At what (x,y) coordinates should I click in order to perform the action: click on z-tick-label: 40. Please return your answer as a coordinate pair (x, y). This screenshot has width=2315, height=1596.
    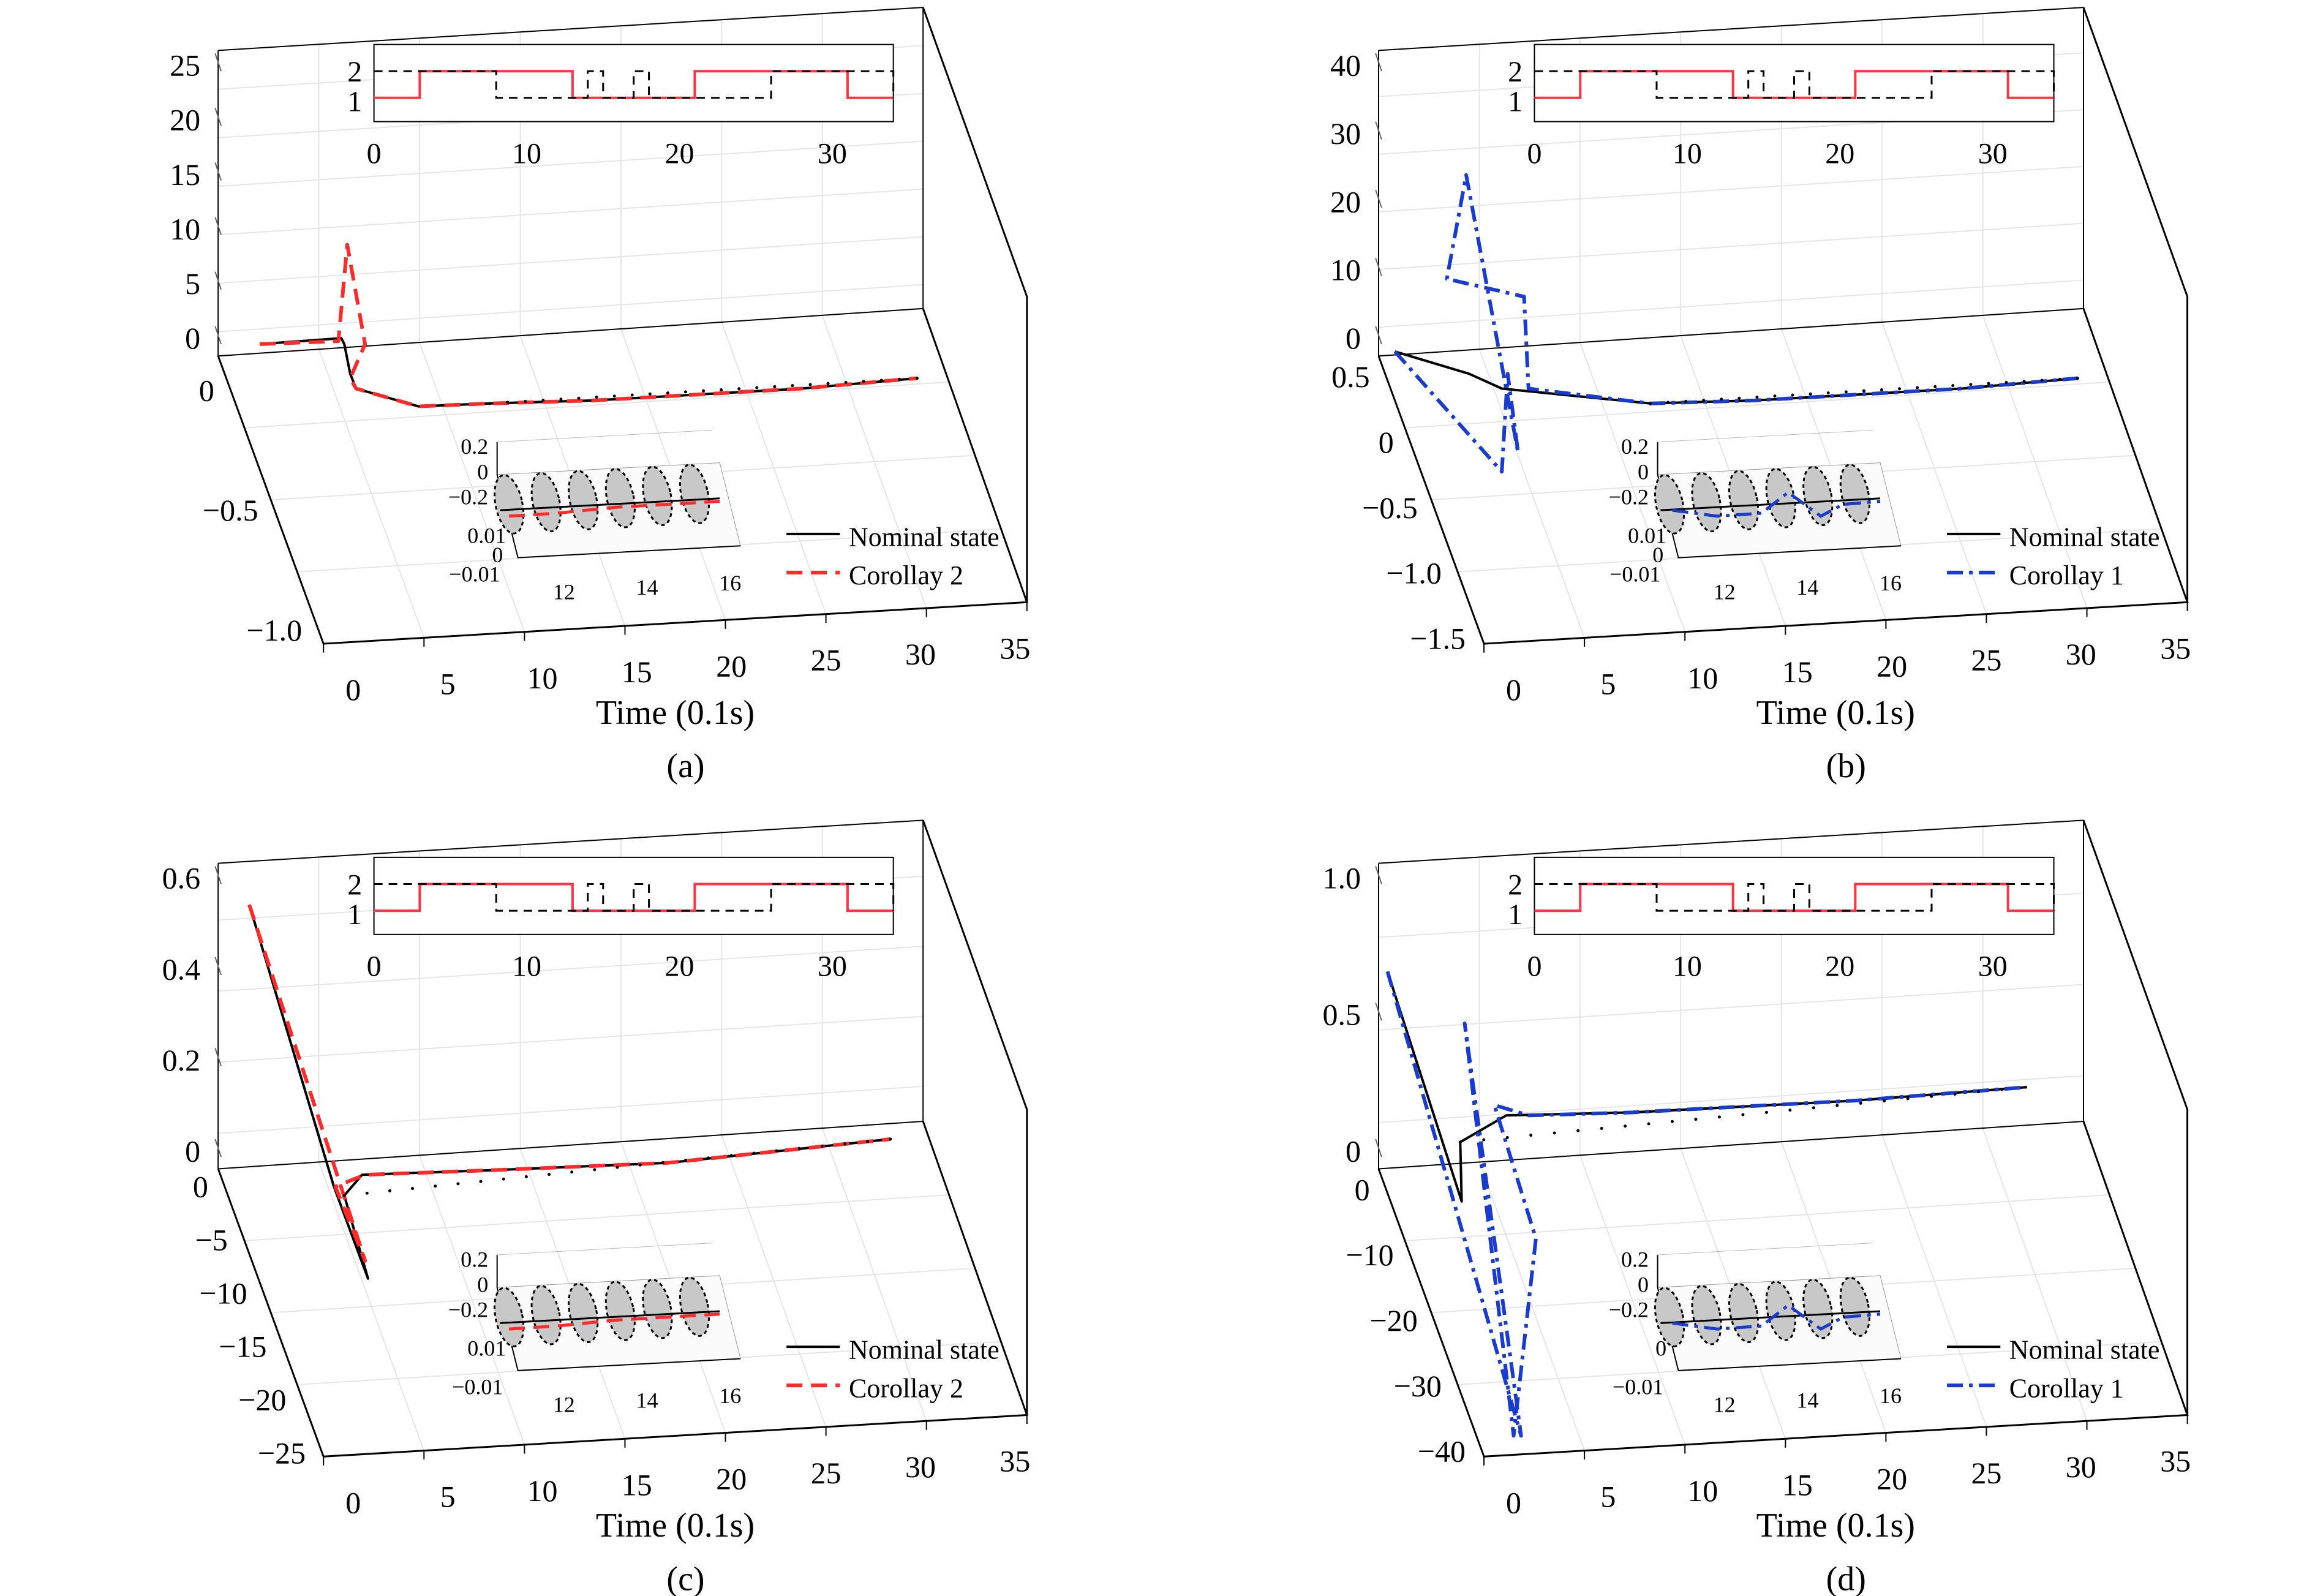
    Looking at the image, I should click on (1345, 65).